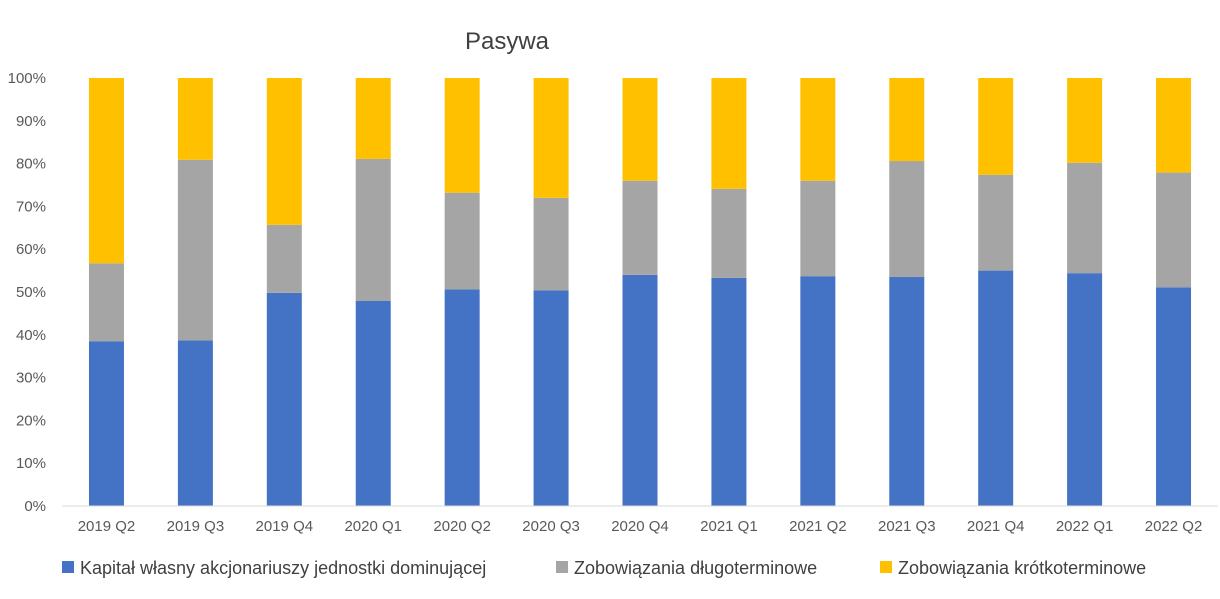 The image size is (1220, 599). I want to click on legend-item: Zobowiązania długoterminowe, so click(686, 568).